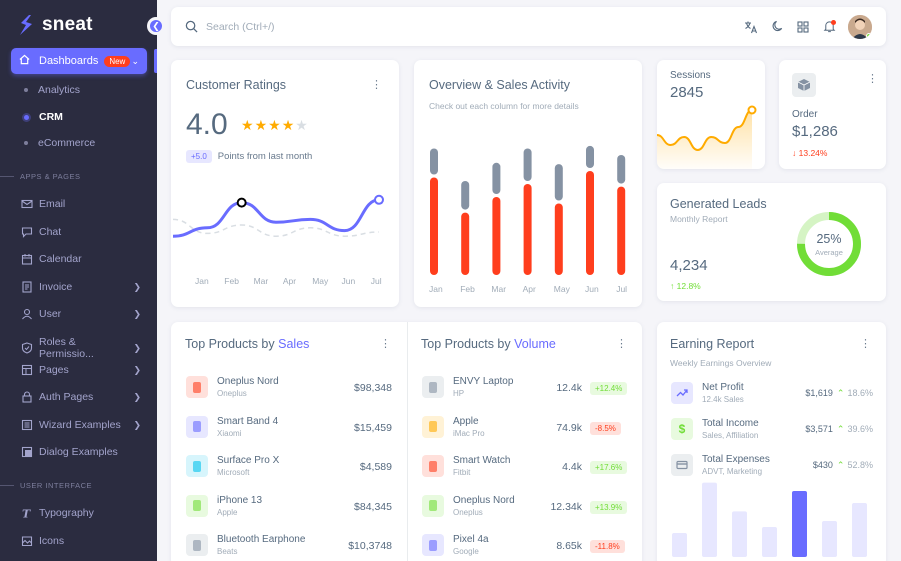 This screenshot has height=561, width=901. Describe the element at coordinates (43, 117) in the screenshot. I see `sidebar-subitem-crm: CRM` at that location.